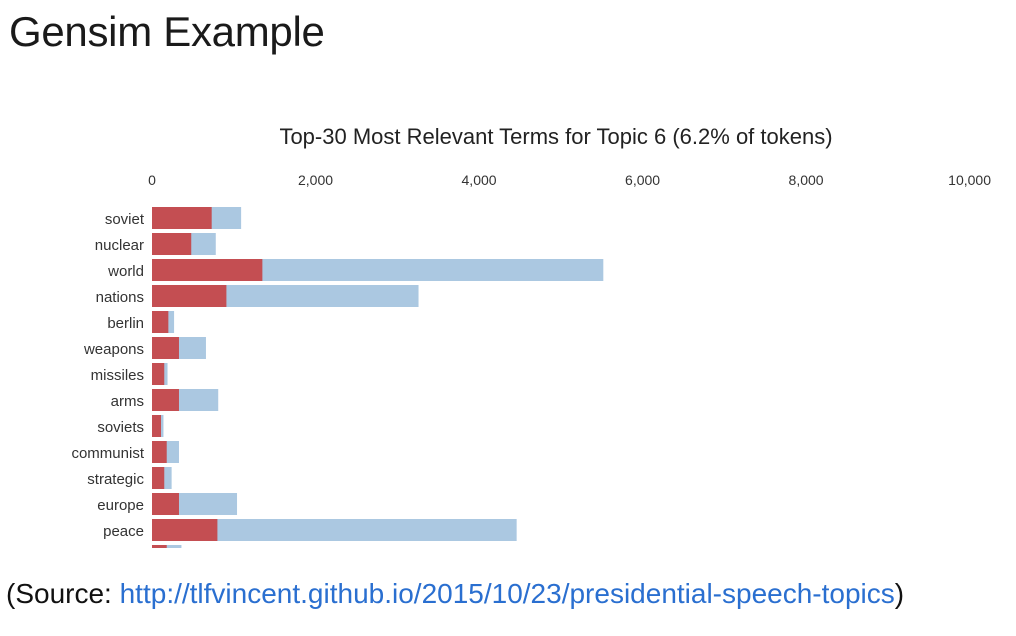 The height and width of the screenshot is (636, 1016). I want to click on x-axis-ticks: 0 2,000 4,000 6,000 8,000 10,000, so click(569, 180).